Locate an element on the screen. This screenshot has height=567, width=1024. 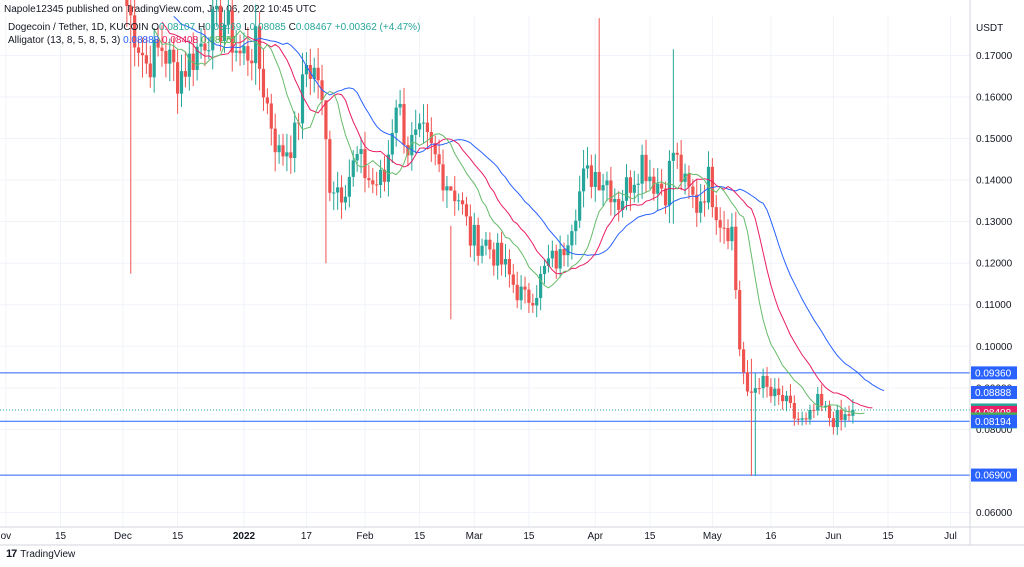
x-tick-label: Mar is located at coordinates (475, 536).